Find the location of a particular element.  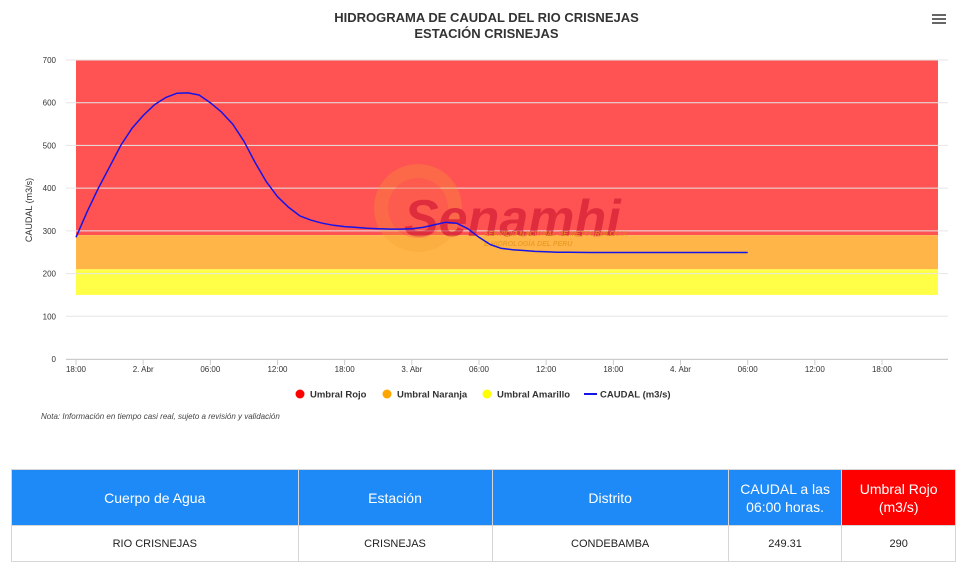

y-tick-label-5: 500 is located at coordinates (50, 145).